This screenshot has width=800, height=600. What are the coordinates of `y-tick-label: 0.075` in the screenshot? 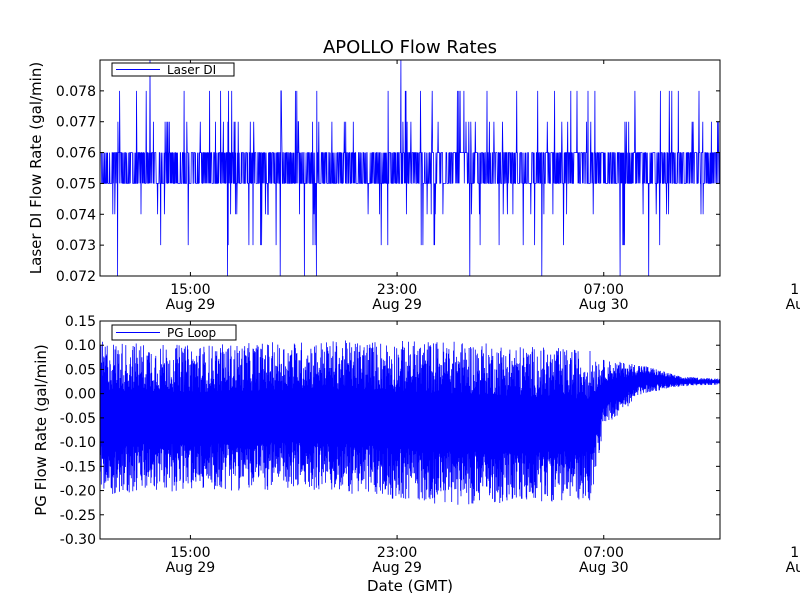 It's located at (76, 184).